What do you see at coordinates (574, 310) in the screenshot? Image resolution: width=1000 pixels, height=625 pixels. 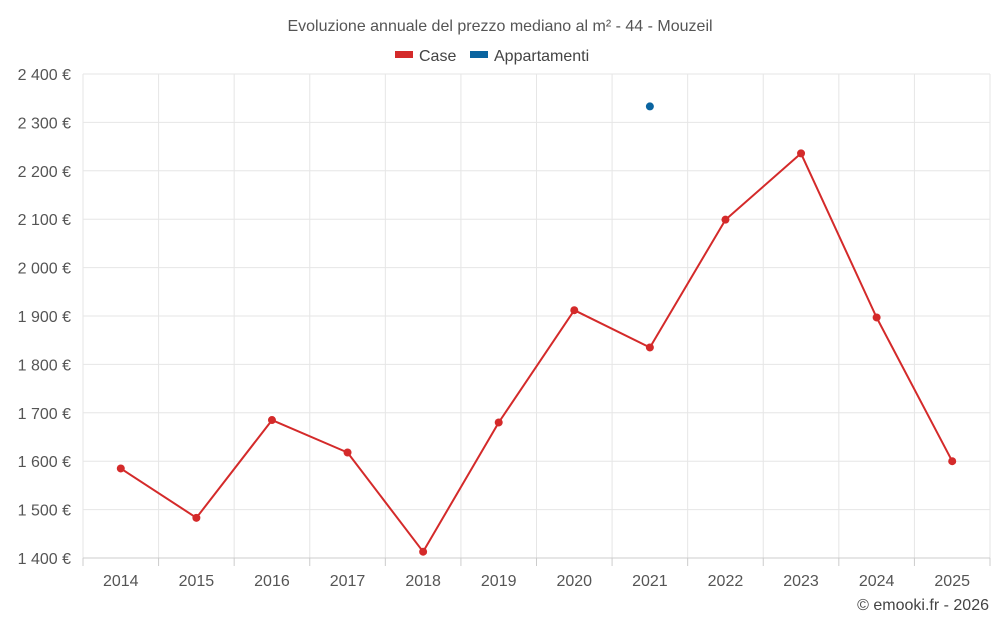 I see `data-point-case-2020` at bounding box center [574, 310].